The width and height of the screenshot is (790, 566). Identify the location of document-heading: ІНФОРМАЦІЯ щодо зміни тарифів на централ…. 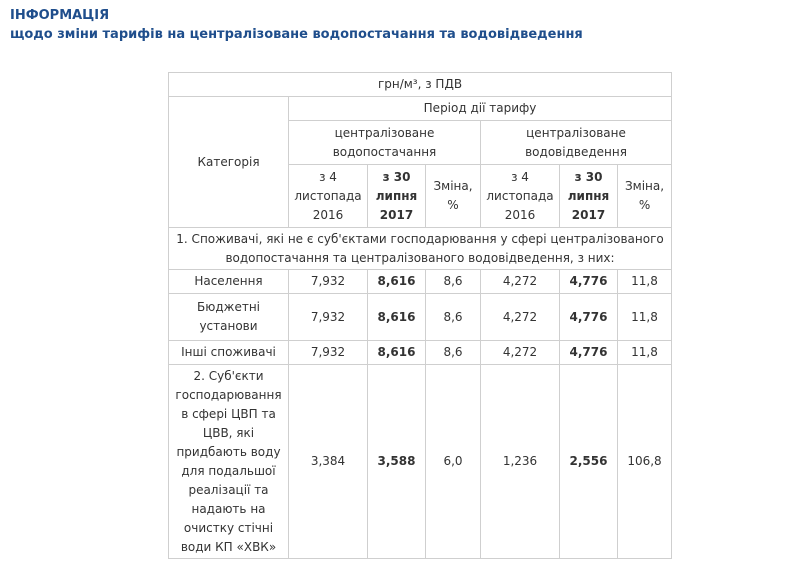
(296, 25).